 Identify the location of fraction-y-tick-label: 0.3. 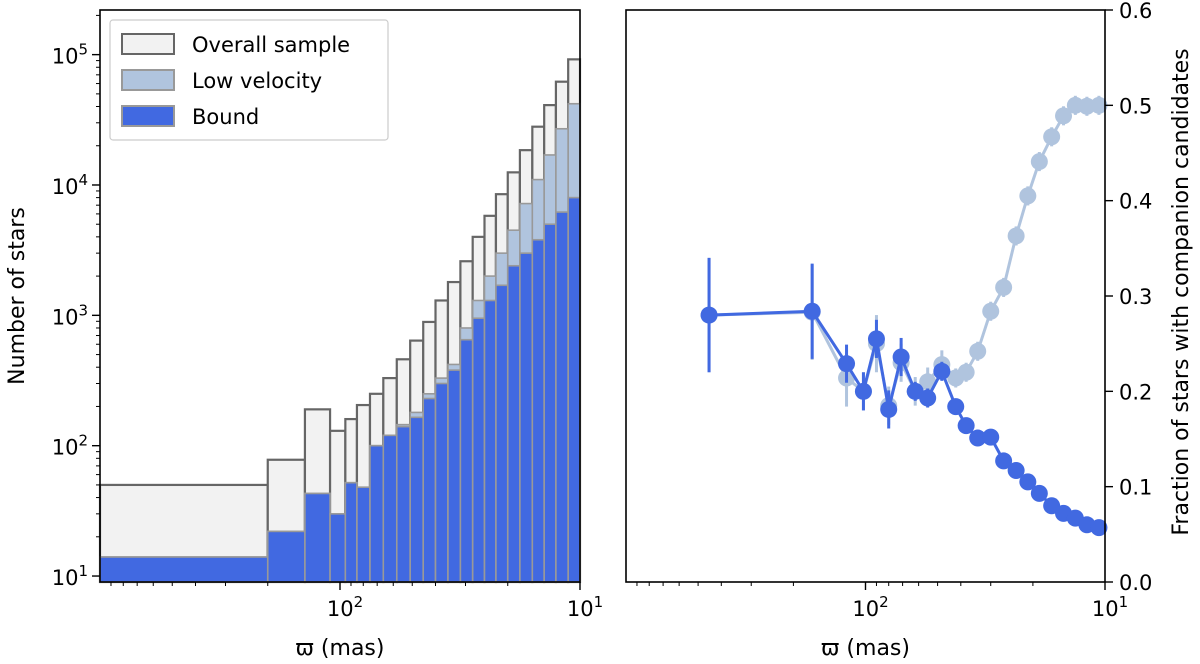
(1135, 297).